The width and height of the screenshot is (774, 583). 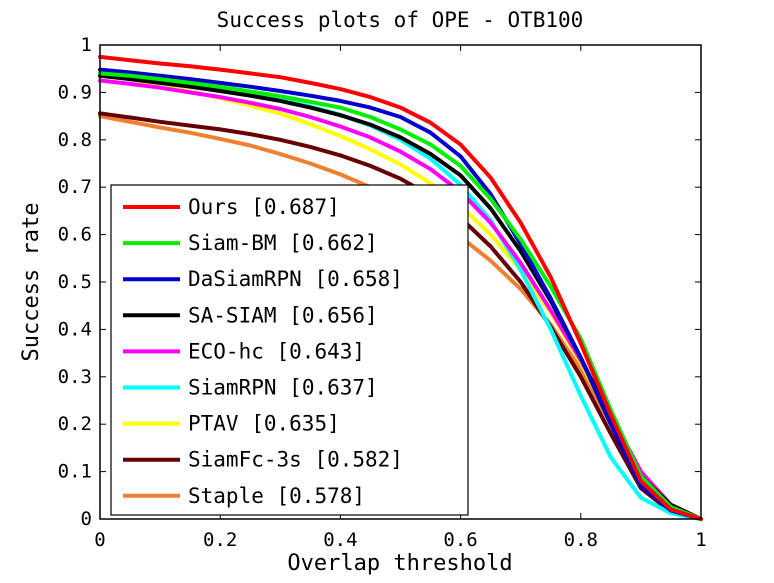 I want to click on legend-series-score: [0.662], so click(x=333, y=243).